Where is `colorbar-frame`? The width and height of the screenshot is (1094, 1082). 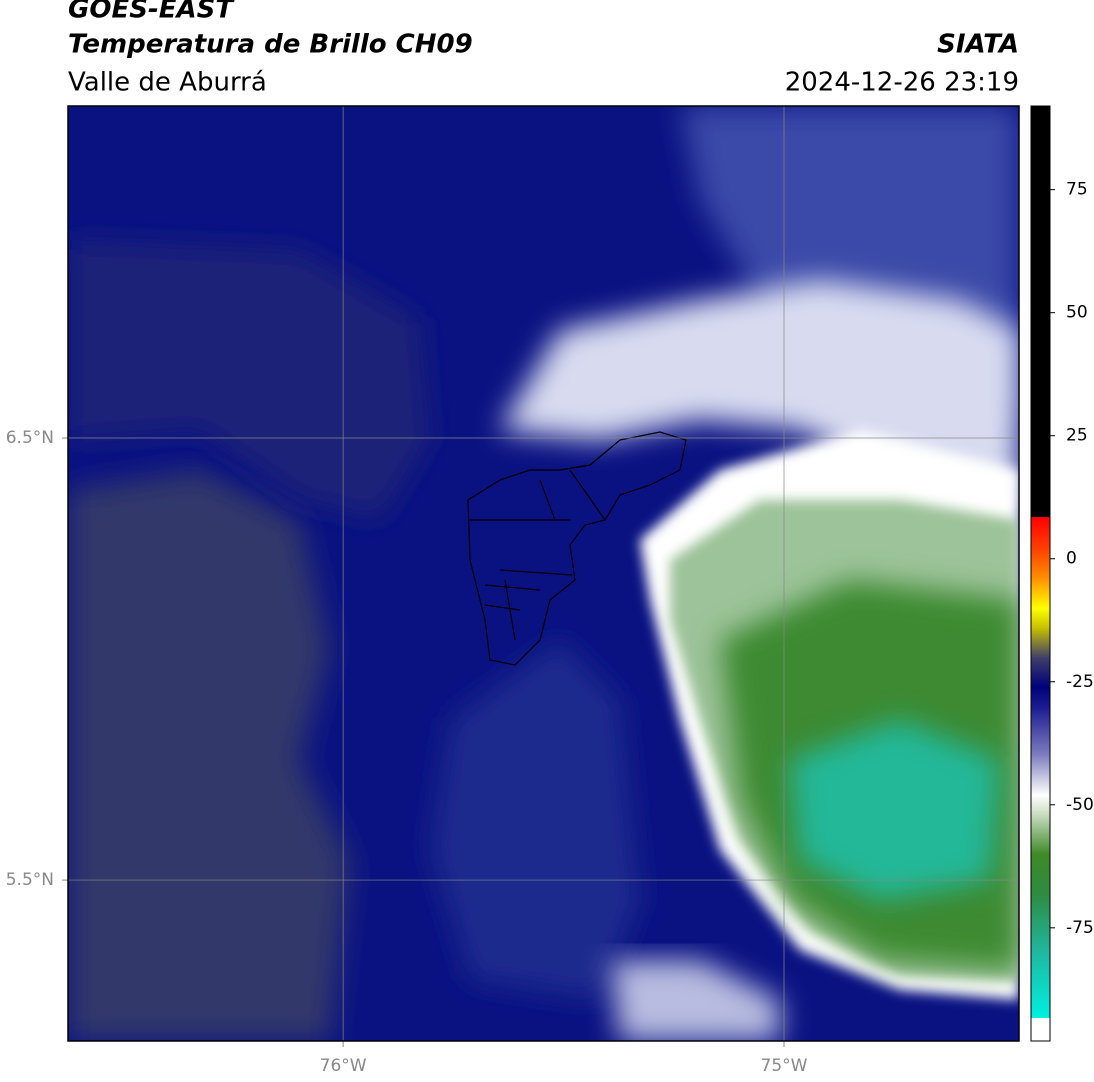
colorbar-frame is located at coordinates (1040, 573).